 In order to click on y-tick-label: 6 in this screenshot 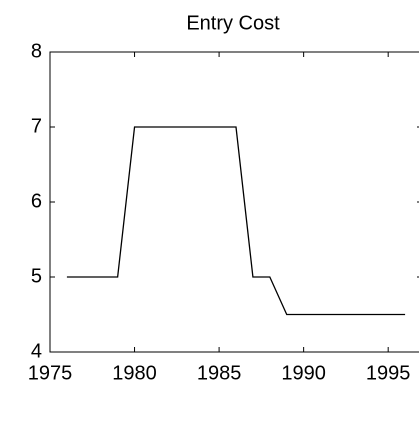, I will do `click(36, 201)`.